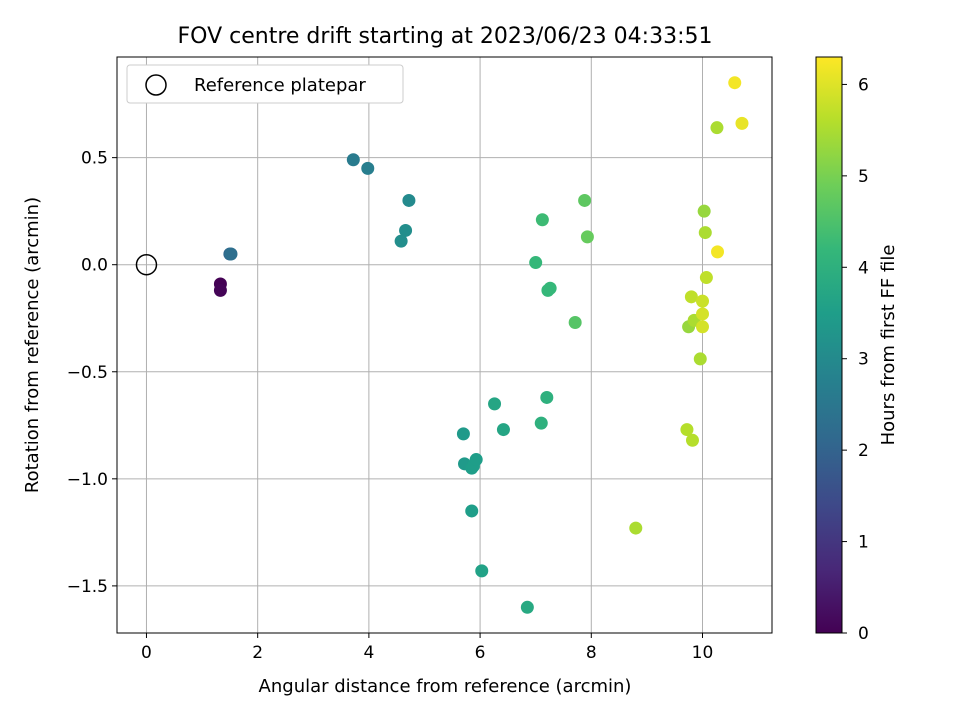 This screenshot has width=960, height=720. What do you see at coordinates (863, 85) in the screenshot?
I see `colorbar-tick-label: 6` at bounding box center [863, 85].